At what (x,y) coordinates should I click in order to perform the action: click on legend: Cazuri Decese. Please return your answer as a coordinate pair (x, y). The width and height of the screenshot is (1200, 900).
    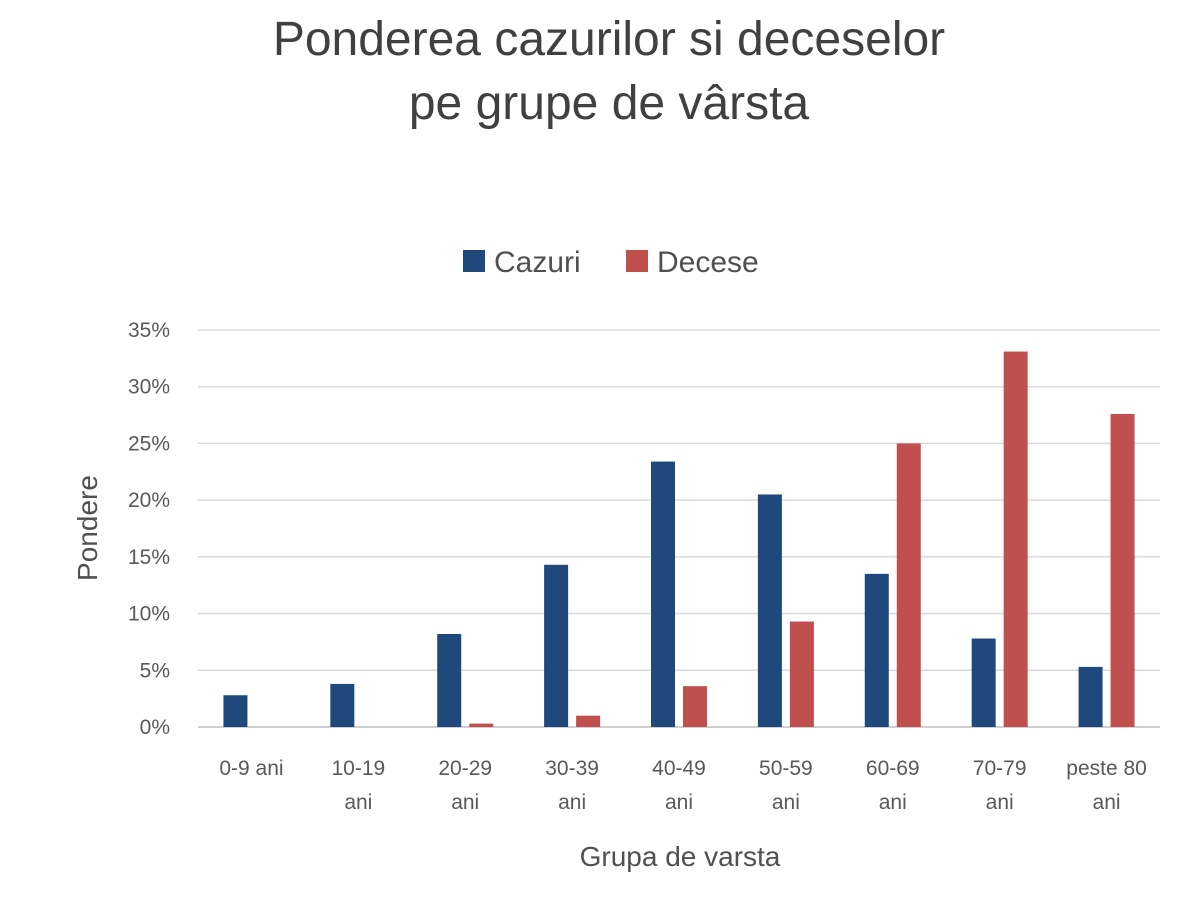
    Looking at the image, I should click on (611, 262).